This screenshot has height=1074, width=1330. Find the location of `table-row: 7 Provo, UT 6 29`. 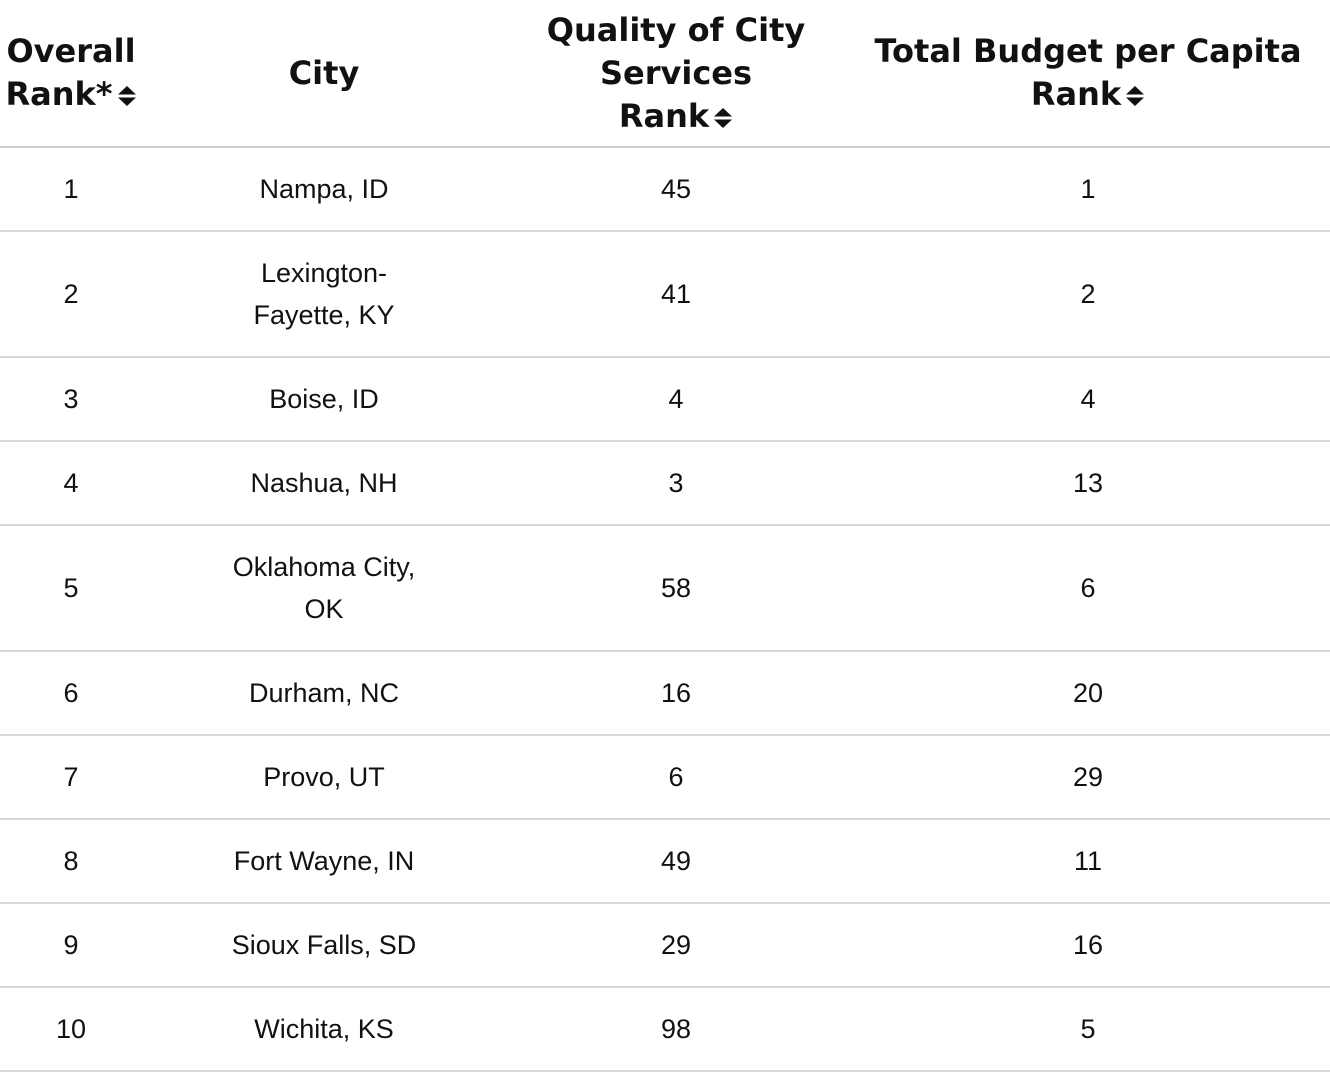

table-row: 7 Provo, UT 6 29 is located at coordinates (665, 777).